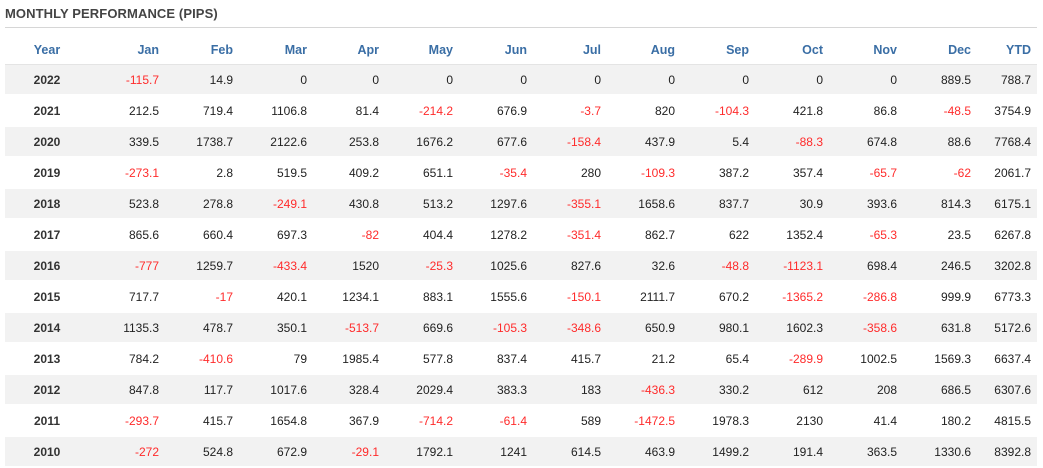 Image resolution: width=1043 pixels, height=468 pixels. What do you see at coordinates (496, 173) in the screenshot?
I see `month-value-cell: -35.4` at bounding box center [496, 173].